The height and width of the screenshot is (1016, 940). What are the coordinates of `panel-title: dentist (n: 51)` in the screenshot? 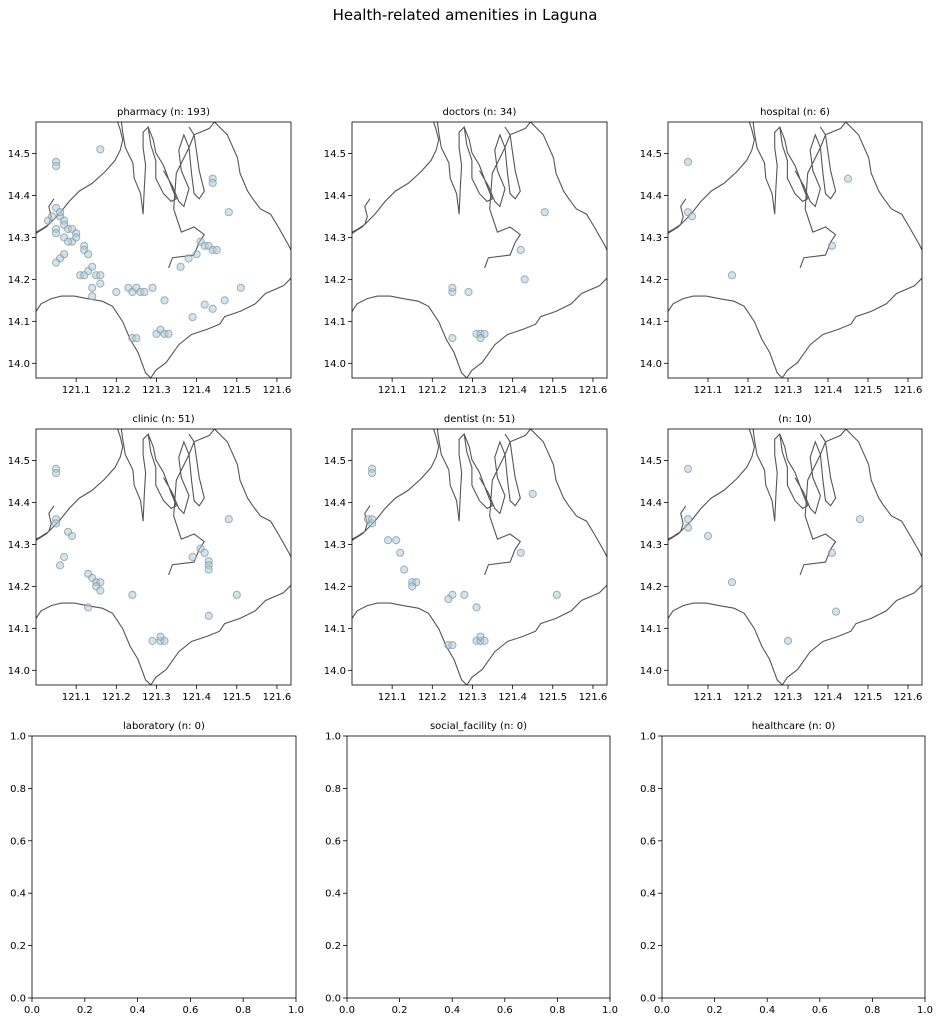 It's located at (479, 419).